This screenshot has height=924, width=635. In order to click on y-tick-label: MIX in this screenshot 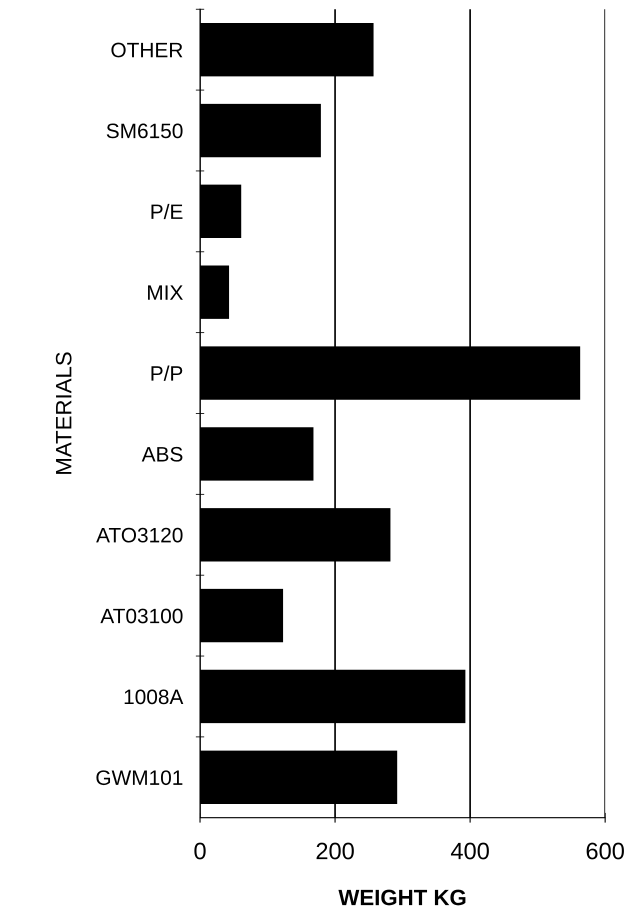, I will do `click(165, 292)`.